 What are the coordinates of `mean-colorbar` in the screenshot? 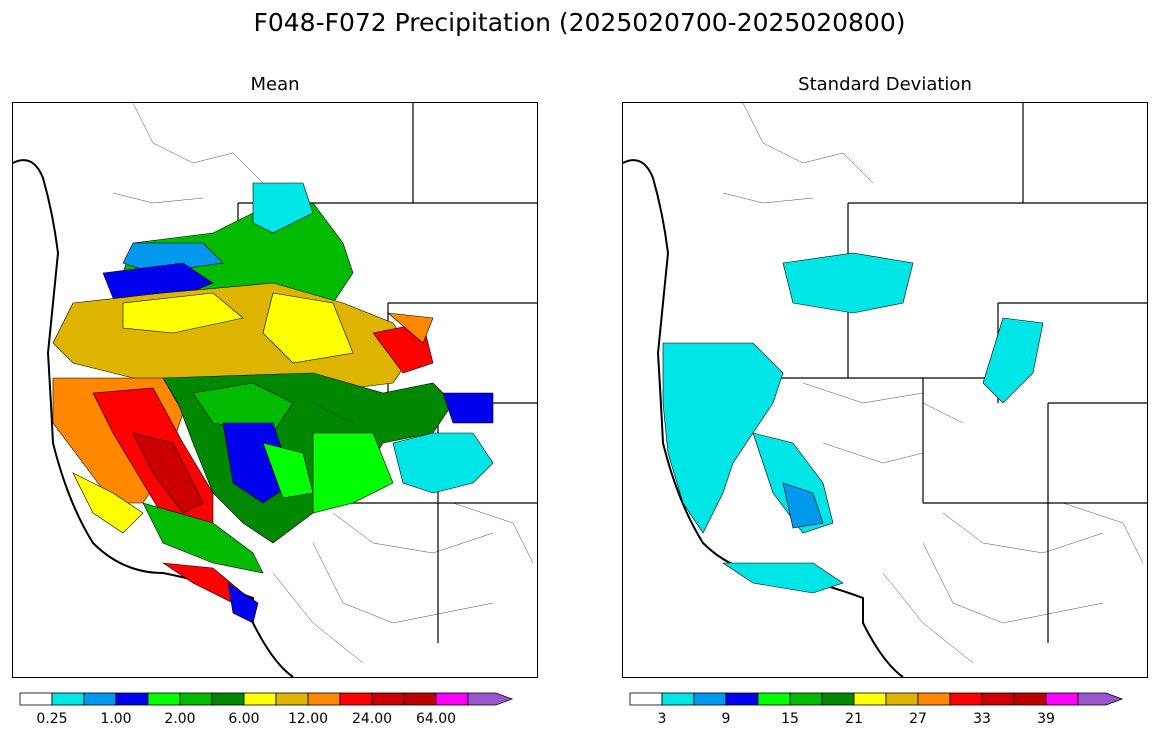 It's located at (274, 698).